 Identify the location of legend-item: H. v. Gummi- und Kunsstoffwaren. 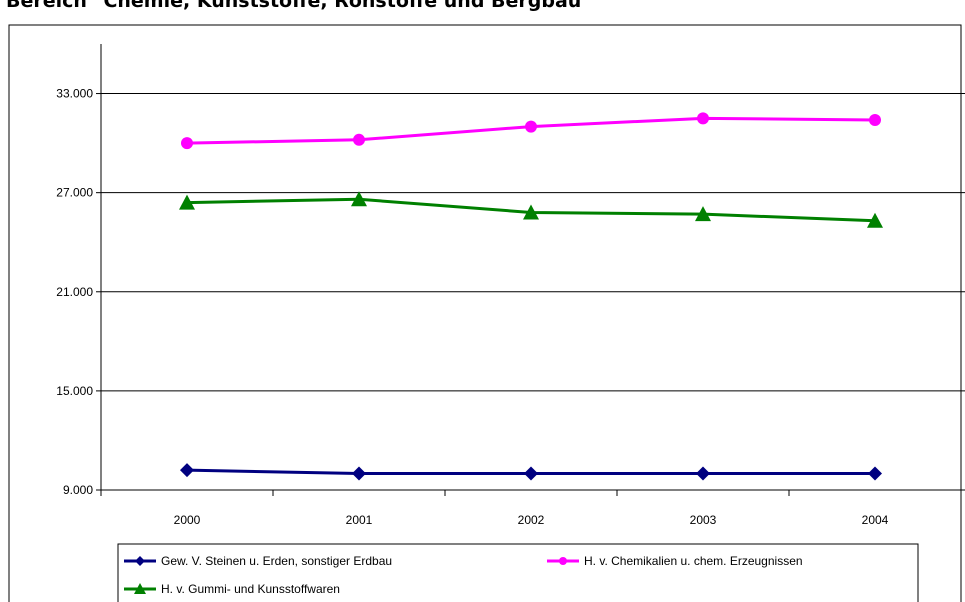
(232, 589).